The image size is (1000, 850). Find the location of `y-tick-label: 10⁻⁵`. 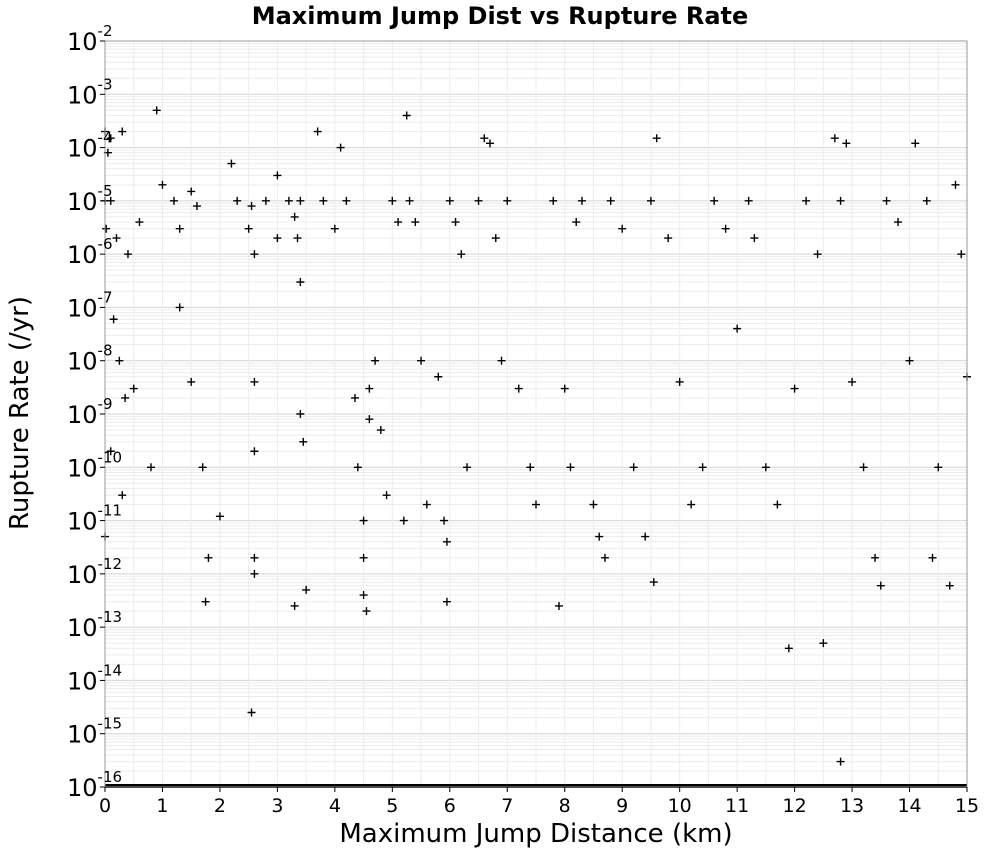

y-tick-label: 10⁻⁵ is located at coordinates (90, 199).